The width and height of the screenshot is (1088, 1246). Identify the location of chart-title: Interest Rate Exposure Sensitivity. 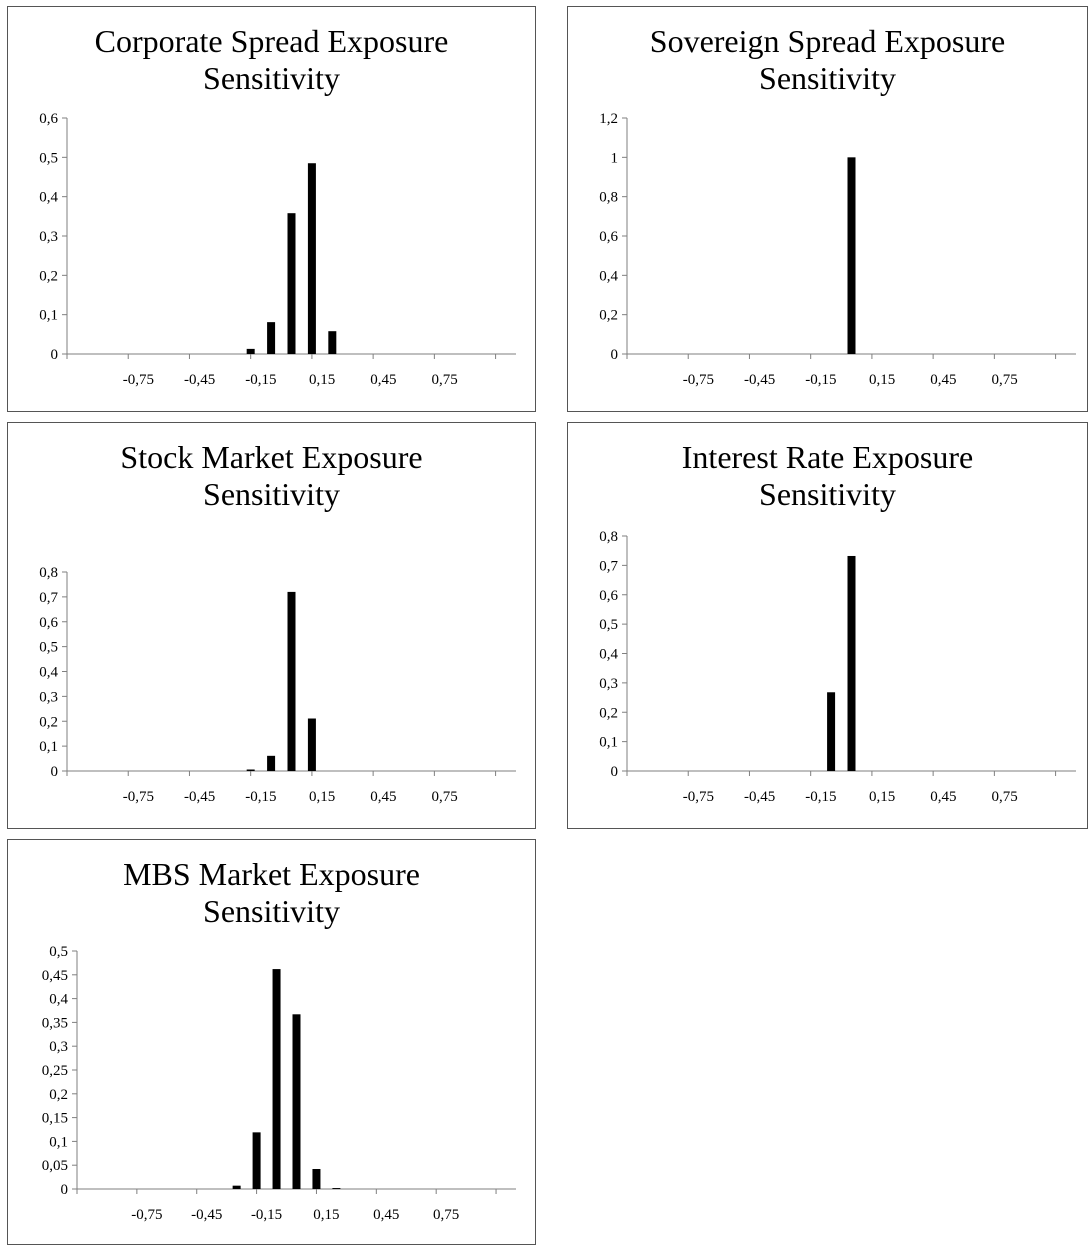
(827, 476).